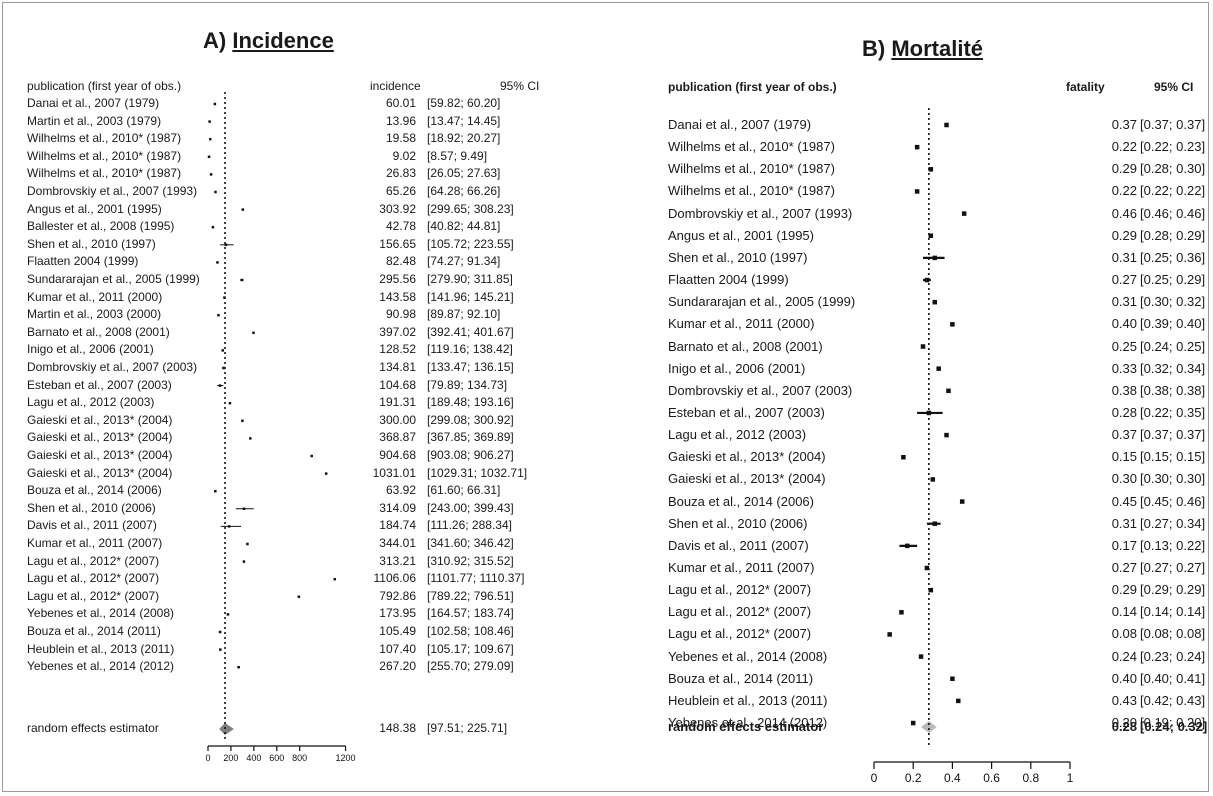  Describe the element at coordinates (470, 648) in the screenshot. I see `ci-value: [105.17; 109.67]` at that location.